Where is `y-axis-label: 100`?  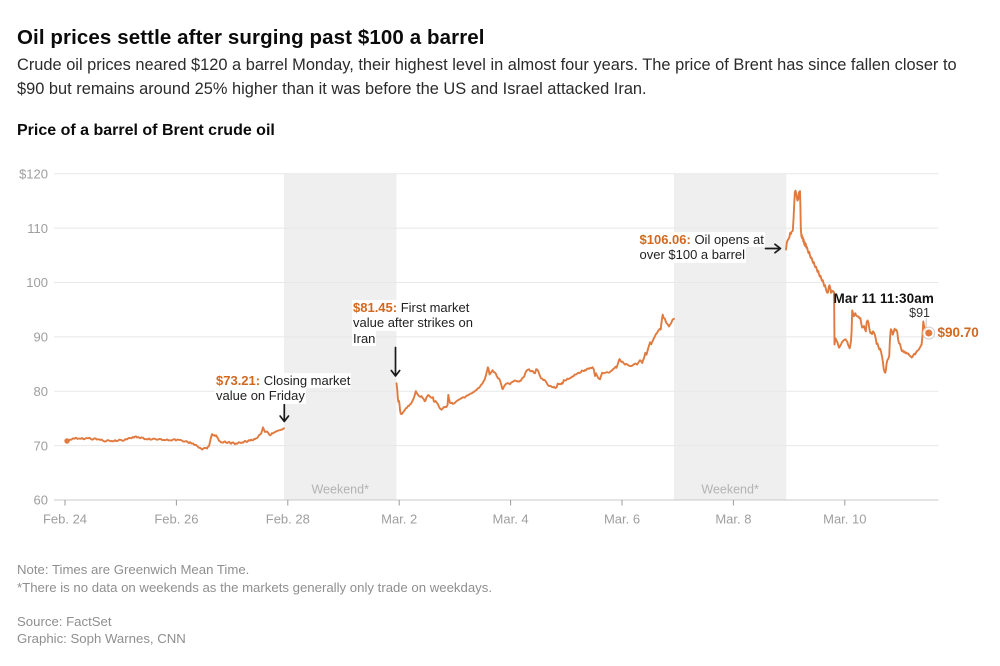
y-axis-label: 100 is located at coordinates (37, 282).